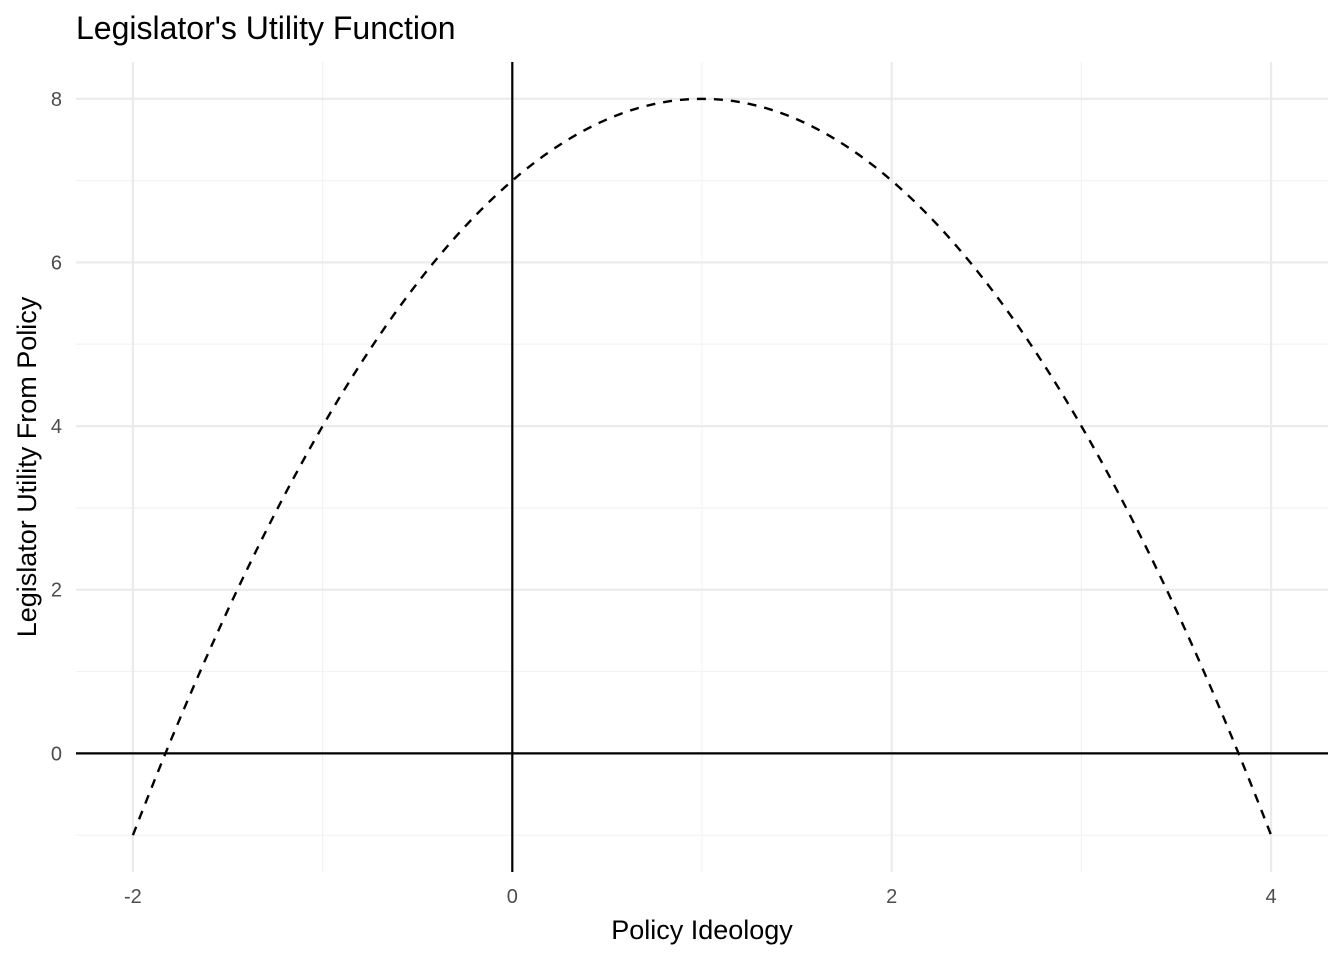  Describe the element at coordinates (700, 897) in the screenshot. I see `x-axis-ticks: -2 0 2 4` at that location.